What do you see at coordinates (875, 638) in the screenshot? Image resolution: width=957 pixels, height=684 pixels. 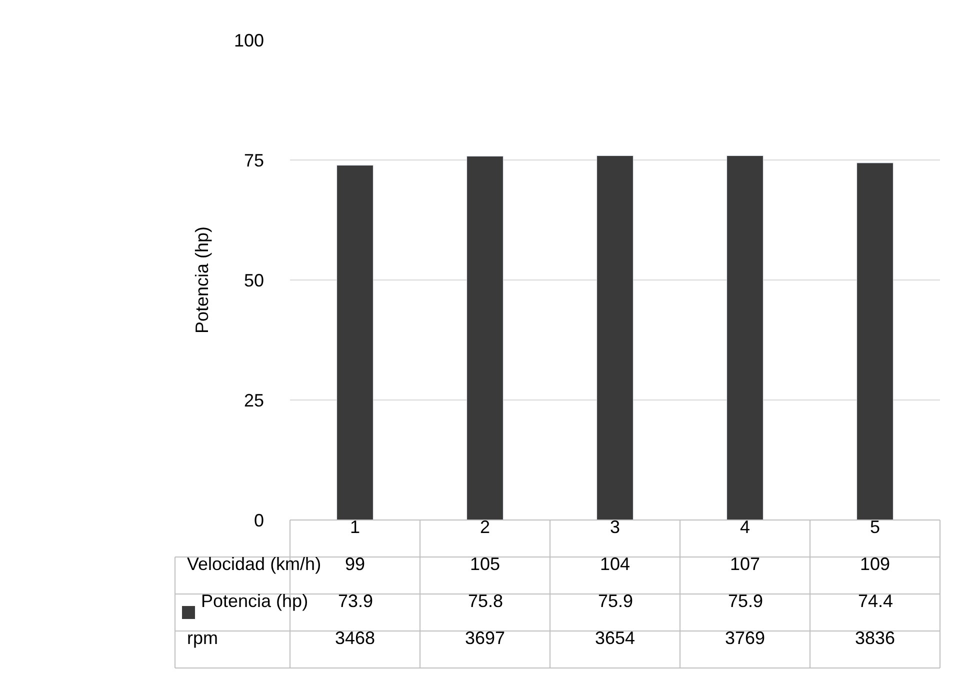 I see `text: 3836` at bounding box center [875, 638].